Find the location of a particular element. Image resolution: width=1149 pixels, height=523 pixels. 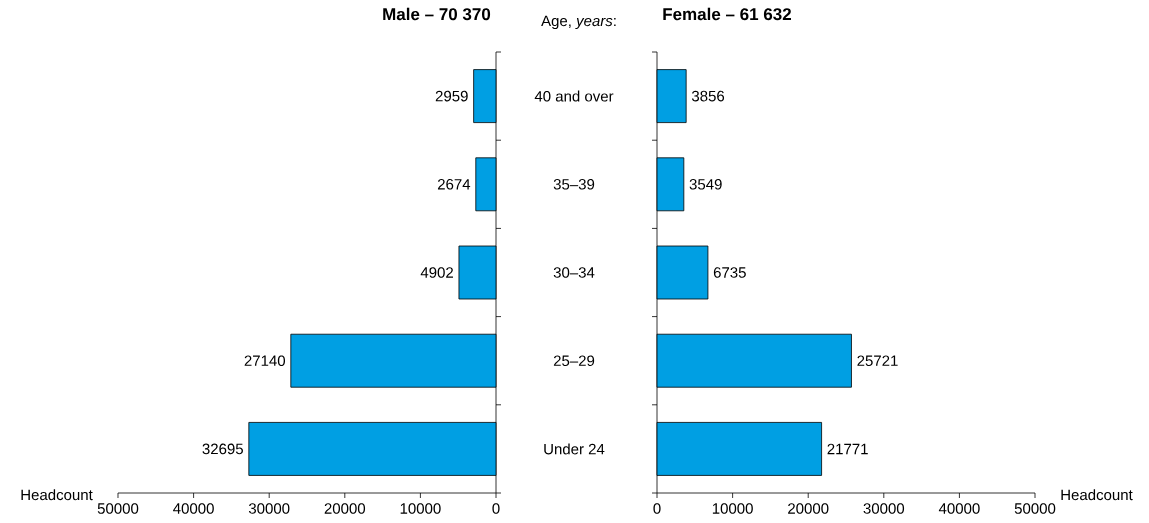

y-tick-label: 25–29 is located at coordinates (574, 361).